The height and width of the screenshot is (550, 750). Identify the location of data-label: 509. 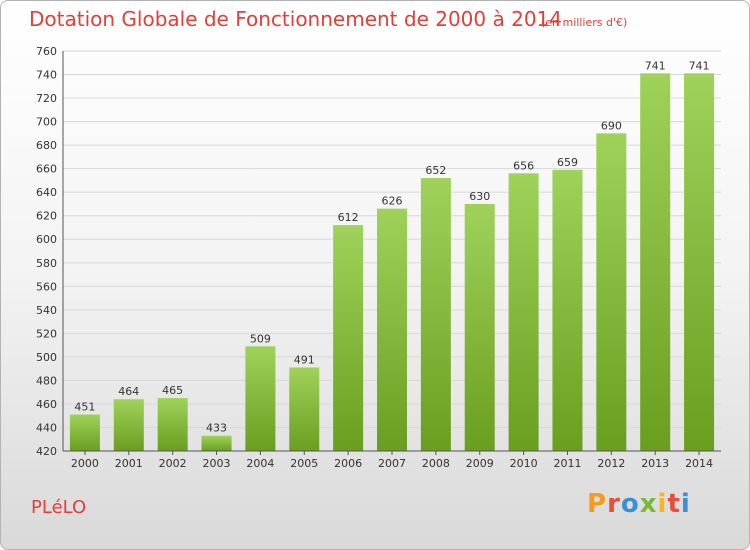
(260, 338).